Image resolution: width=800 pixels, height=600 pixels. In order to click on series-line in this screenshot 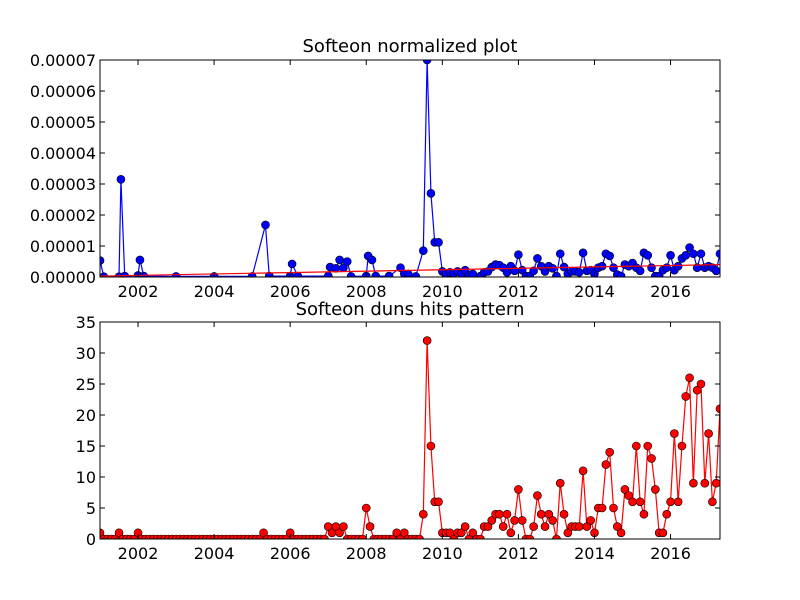, I will do `click(410, 270)`.